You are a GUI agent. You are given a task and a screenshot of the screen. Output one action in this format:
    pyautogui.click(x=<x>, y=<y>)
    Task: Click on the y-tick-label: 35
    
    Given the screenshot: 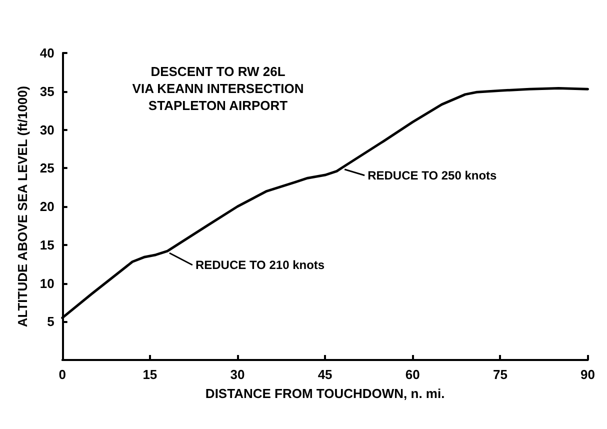 What is the action you would take?
    pyautogui.click(x=47, y=91)
    